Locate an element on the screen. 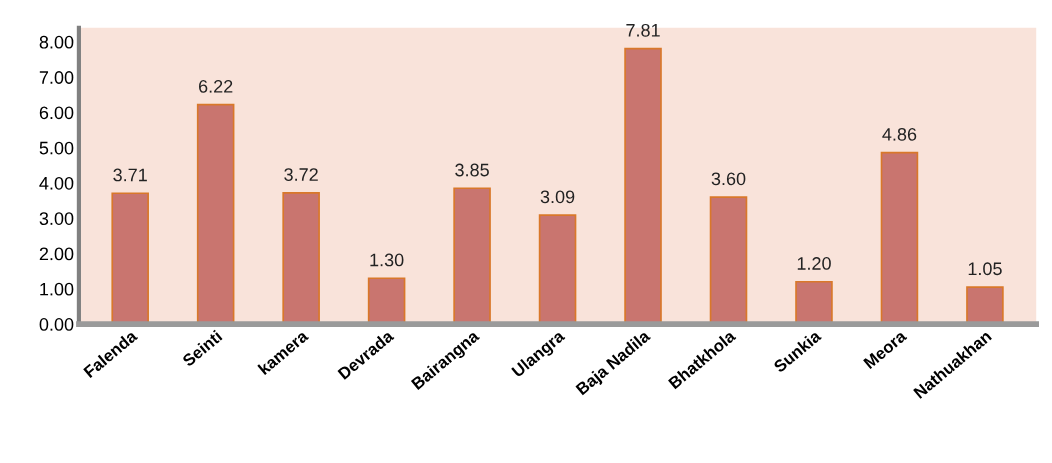 This screenshot has height=463, width=1052. data-label: 1.20 is located at coordinates (814, 263).